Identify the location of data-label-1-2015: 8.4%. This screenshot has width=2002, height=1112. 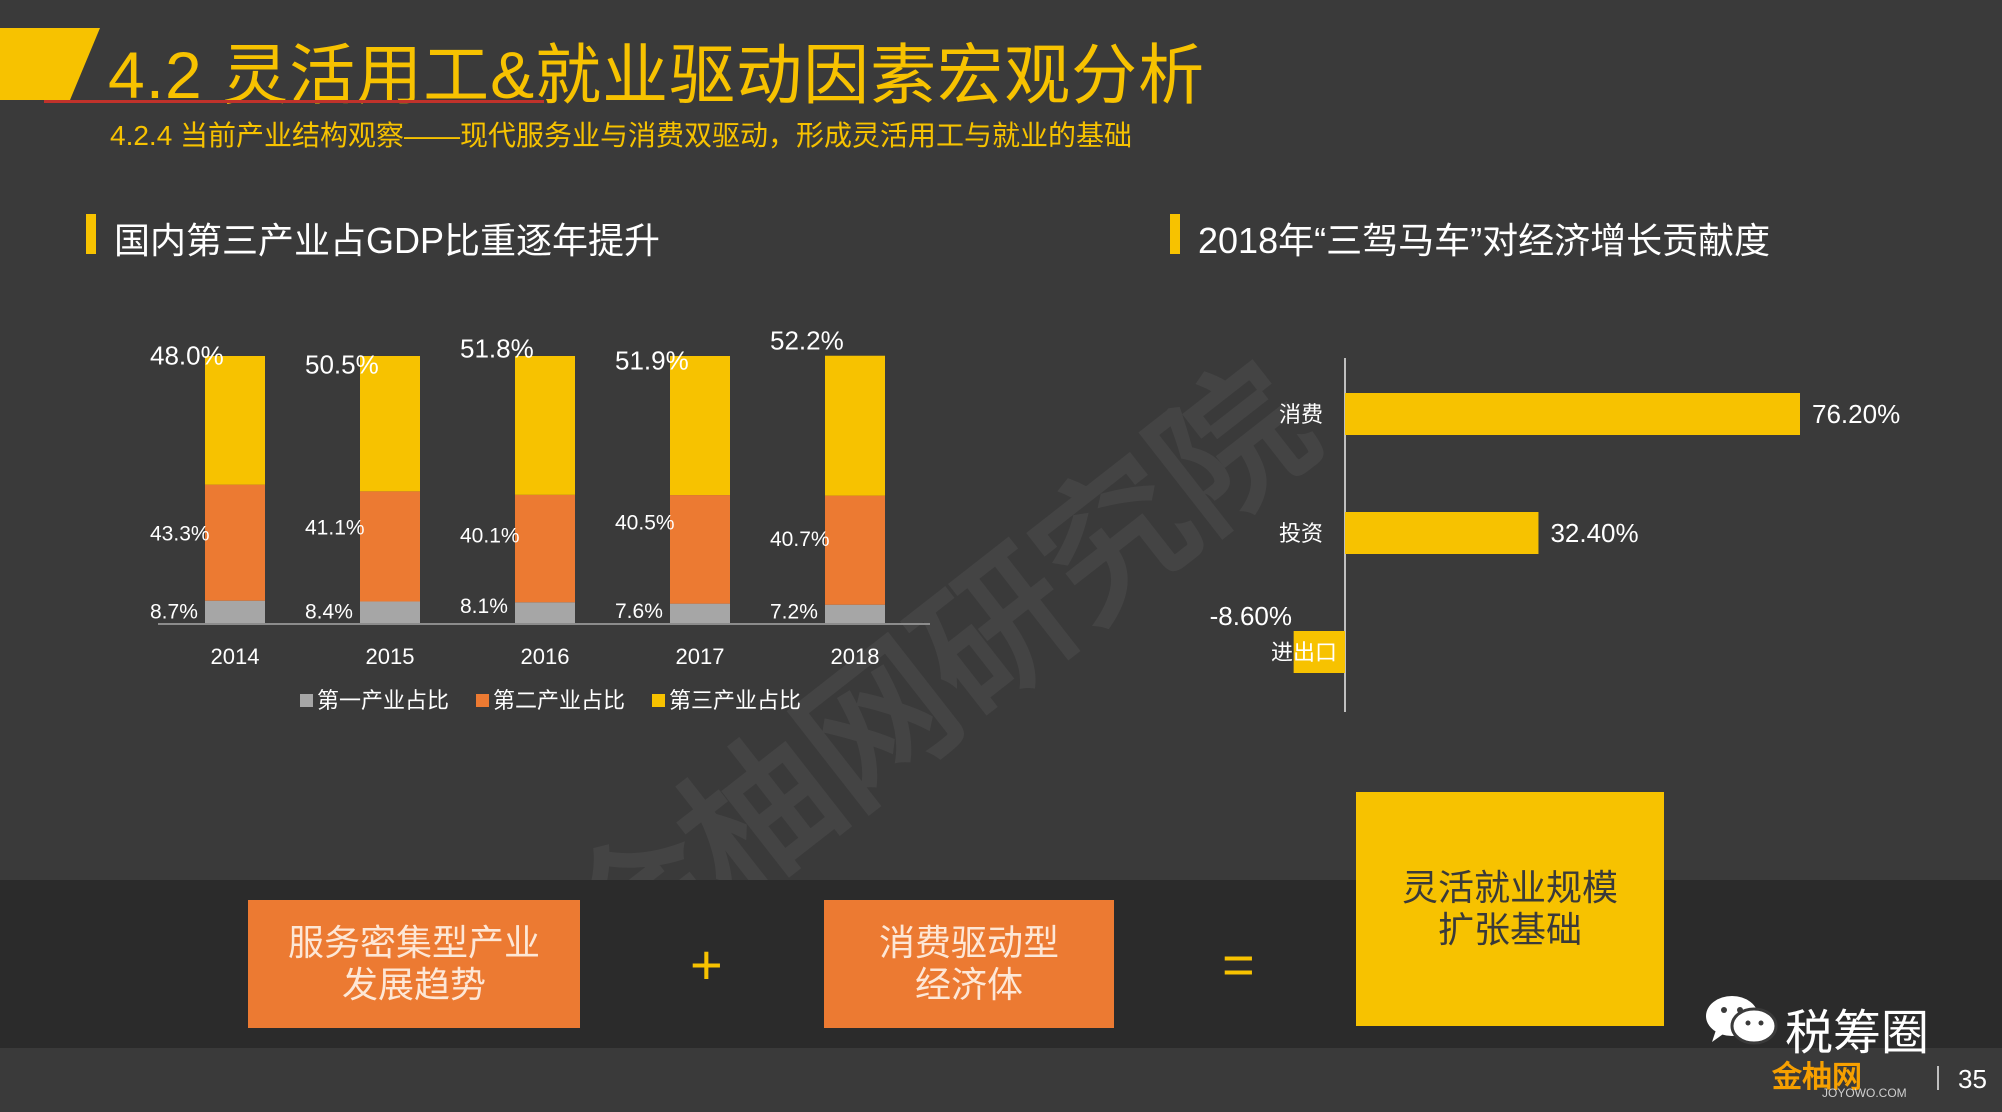
(329, 612).